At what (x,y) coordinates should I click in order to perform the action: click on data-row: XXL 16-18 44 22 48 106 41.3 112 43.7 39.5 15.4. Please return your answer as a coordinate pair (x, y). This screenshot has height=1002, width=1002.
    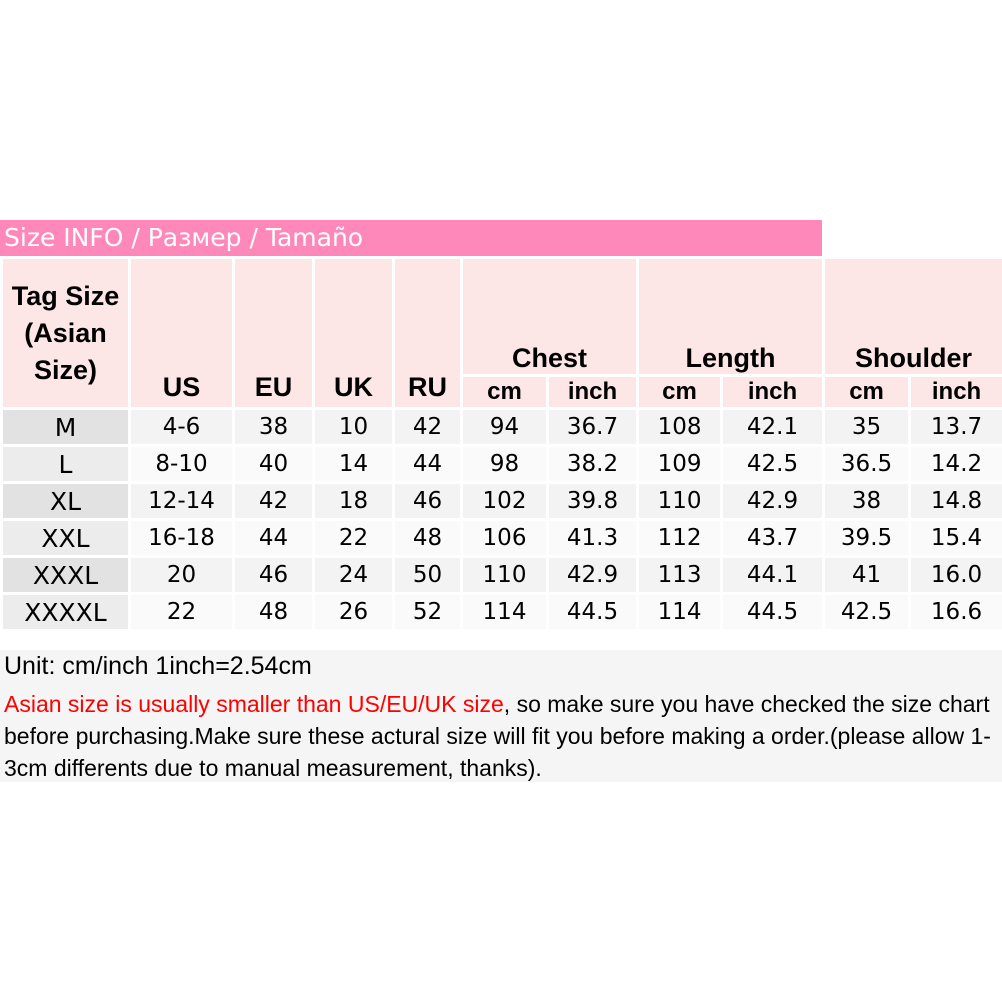
    Looking at the image, I should click on (501, 538).